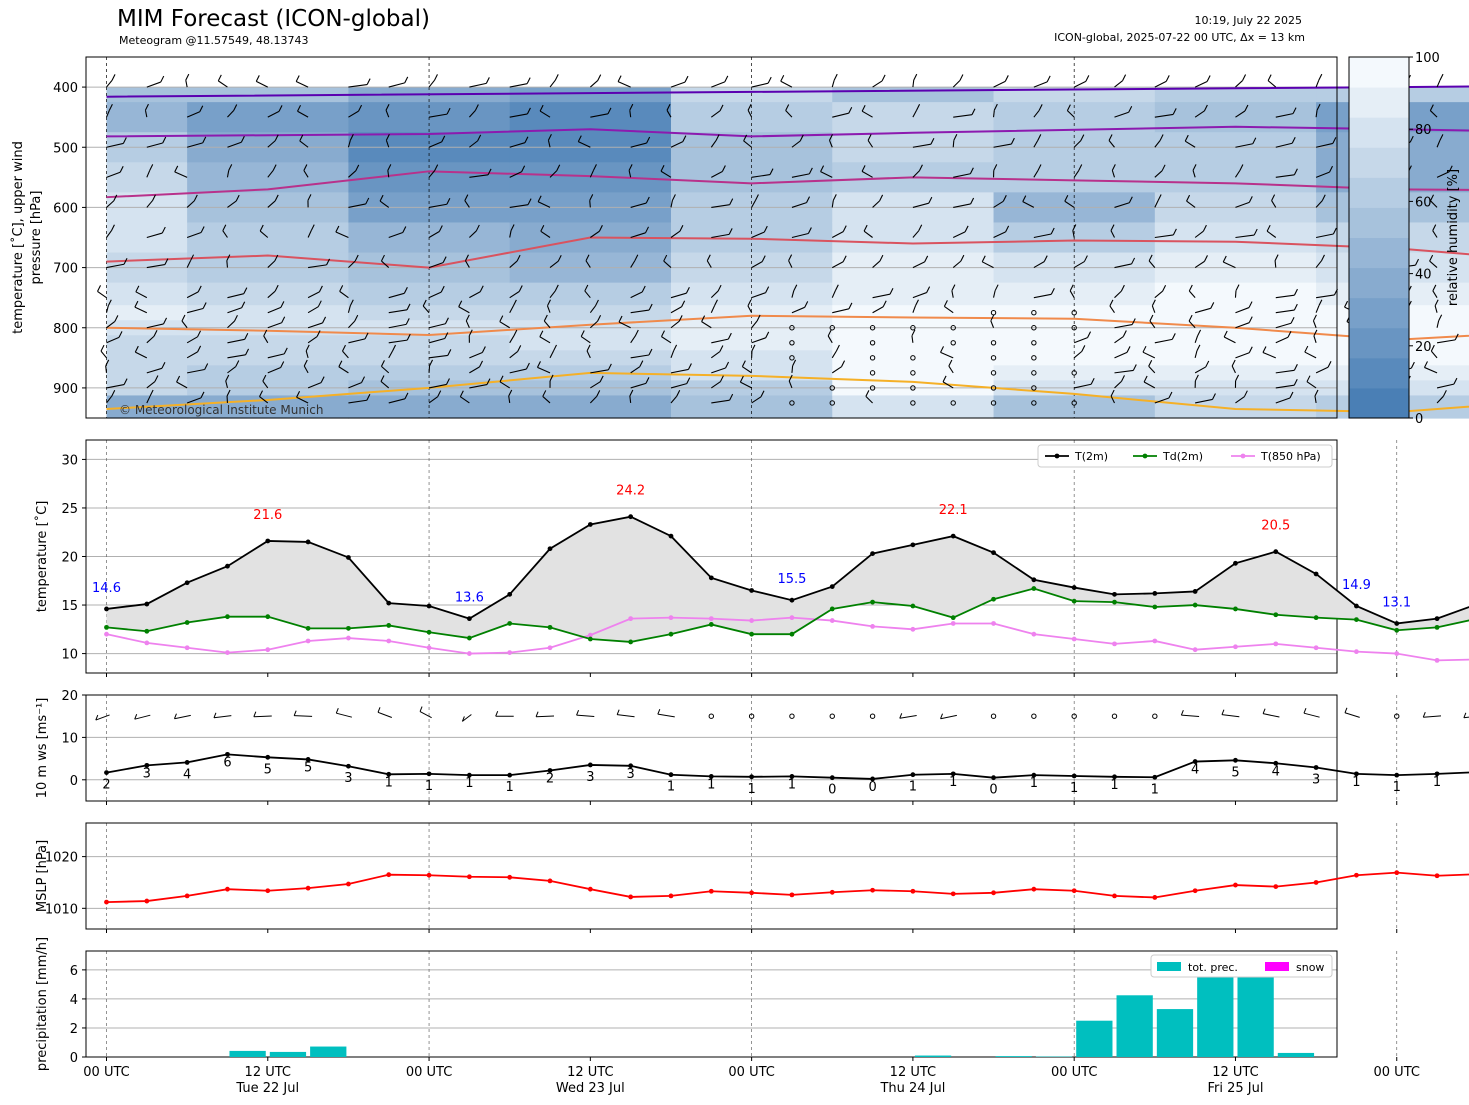  Describe the element at coordinates (308, 767) in the screenshot. I see `wind-speed-label: 5` at that location.